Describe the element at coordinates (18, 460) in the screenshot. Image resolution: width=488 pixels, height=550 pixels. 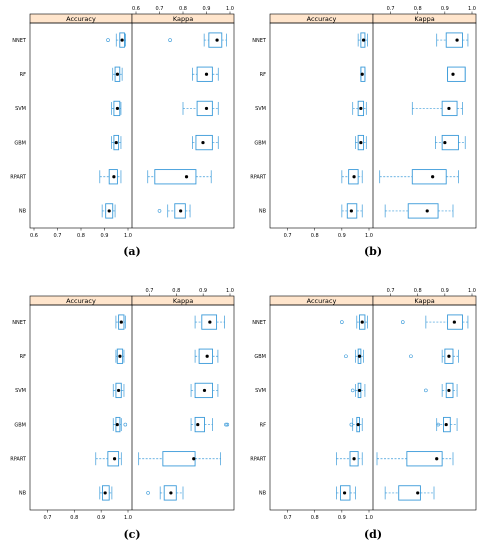
I see `category-label: RPART` at that location.